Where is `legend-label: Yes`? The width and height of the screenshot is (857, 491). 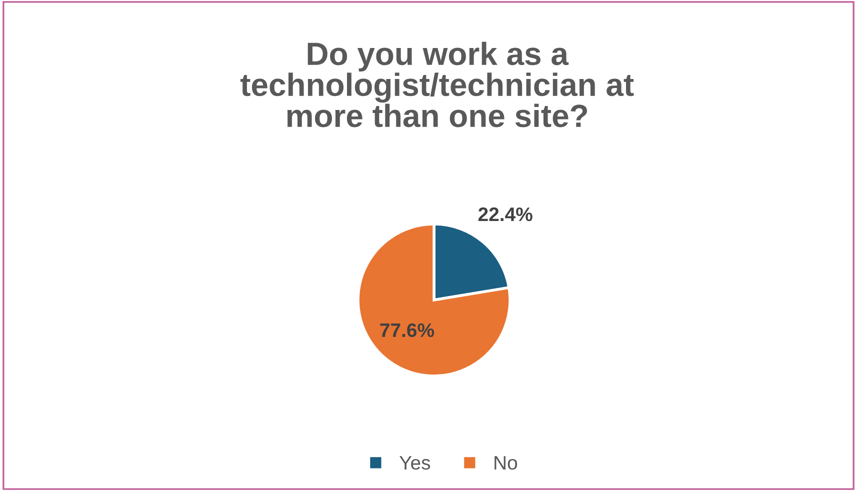
legend-label: Yes is located at coordinates (414, 463).